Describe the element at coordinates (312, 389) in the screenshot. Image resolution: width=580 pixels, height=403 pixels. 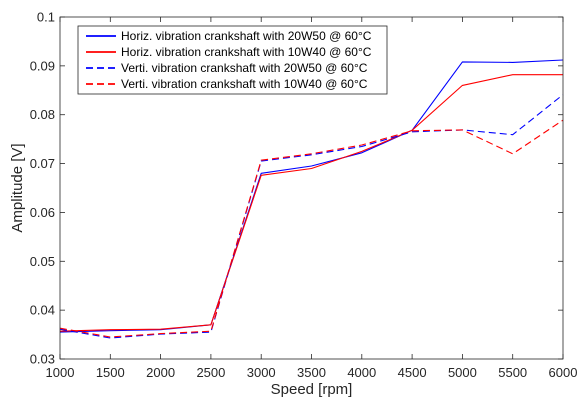
I see `x-axis-label: Speed [rpm]` at that location.